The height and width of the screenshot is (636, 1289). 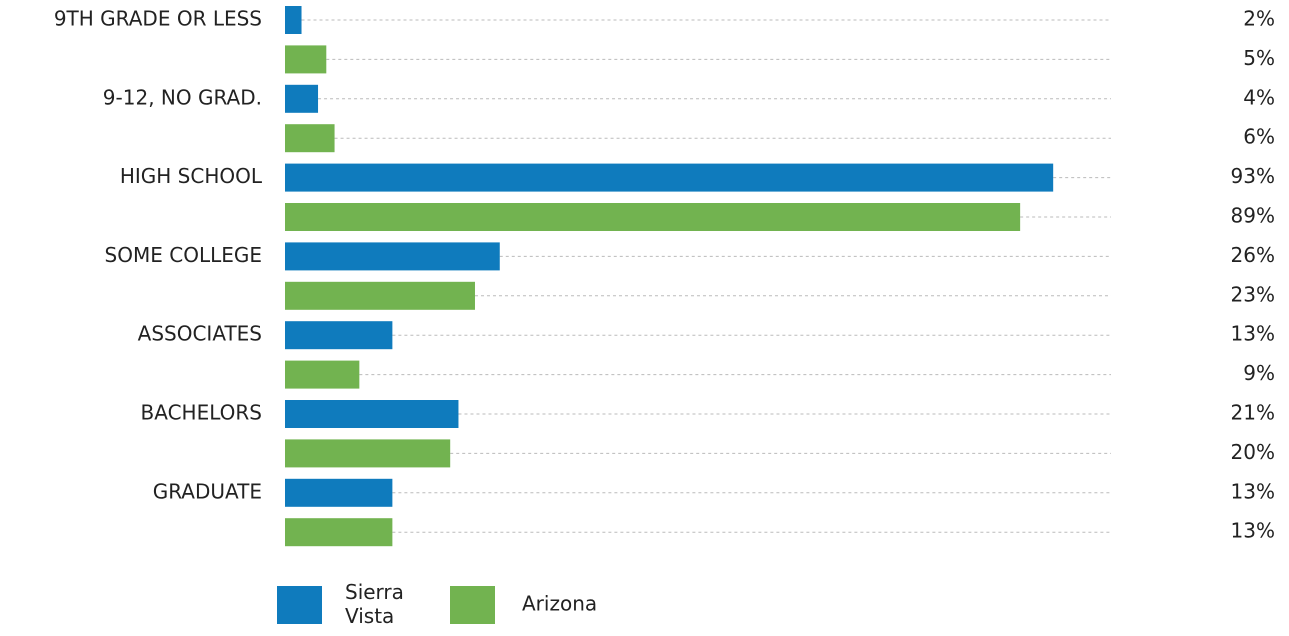 I want to click on value-label: 26%, so click(x=1253, y=255).